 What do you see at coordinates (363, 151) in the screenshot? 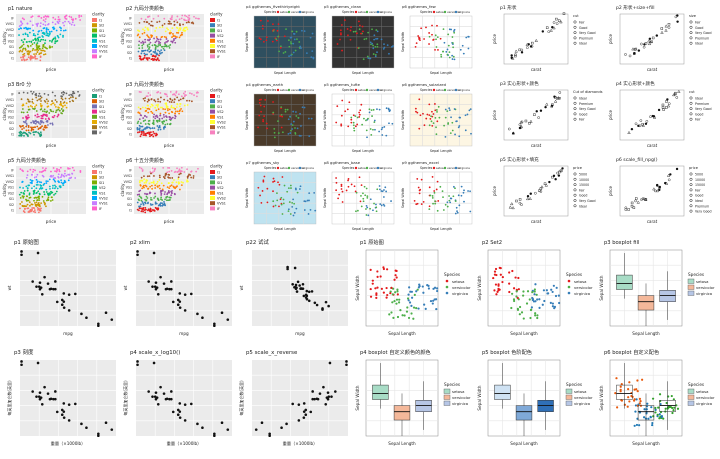
I see `axis-label-x: Sepal Length` at bounding box center [363, 151].